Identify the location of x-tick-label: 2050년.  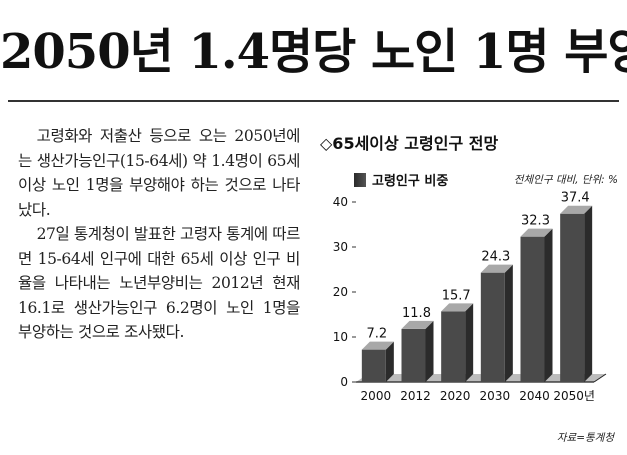
(574, 396).